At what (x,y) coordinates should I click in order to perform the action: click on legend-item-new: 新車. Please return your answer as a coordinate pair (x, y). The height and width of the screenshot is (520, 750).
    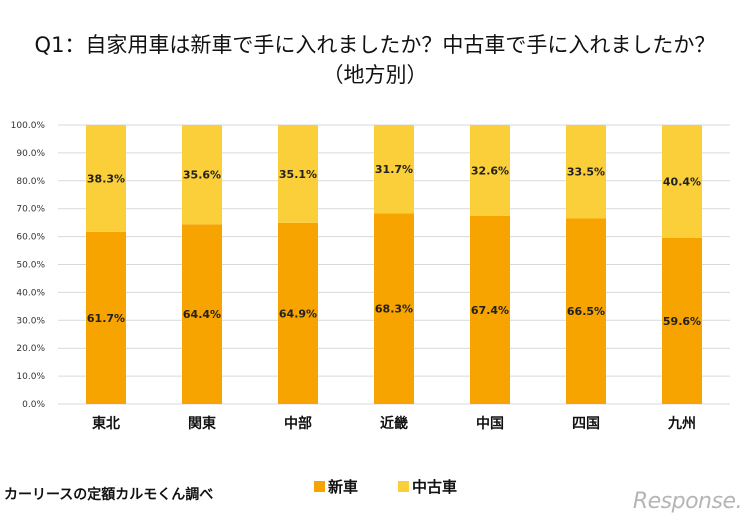
    Looking at the image, I should click on (336, 486).